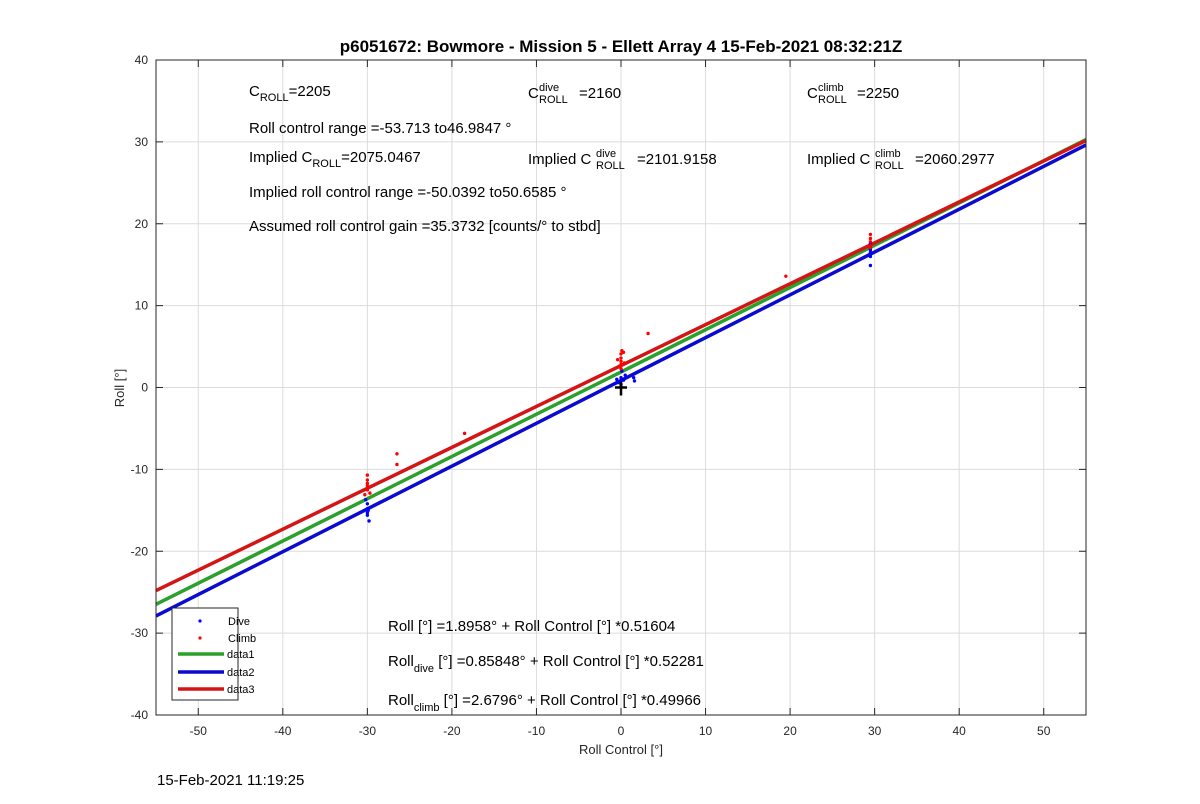 The height and width of the screenshot is (804, 1200). I want to click on y-tick-label: 0, so click(144, 388).